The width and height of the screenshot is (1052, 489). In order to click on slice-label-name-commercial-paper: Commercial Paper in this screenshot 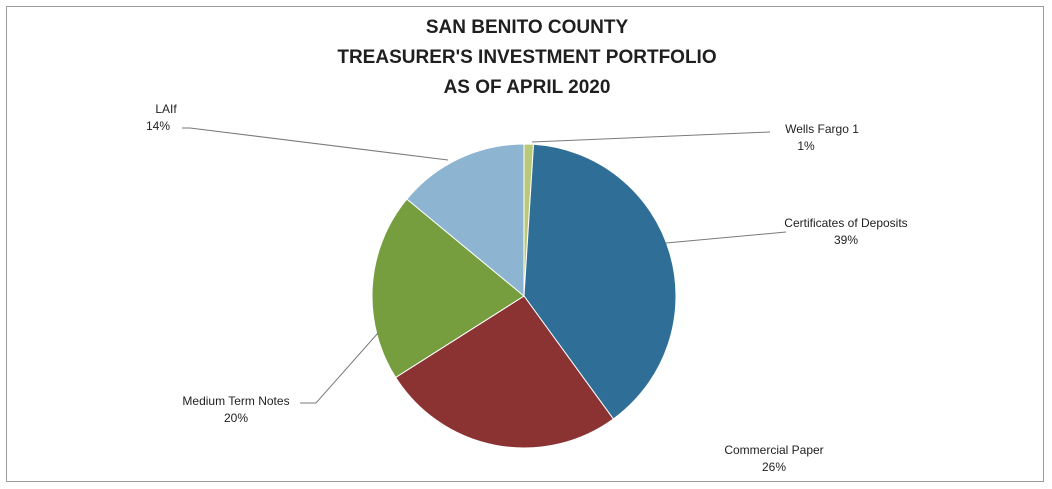, I will do `click(773, 450)`.